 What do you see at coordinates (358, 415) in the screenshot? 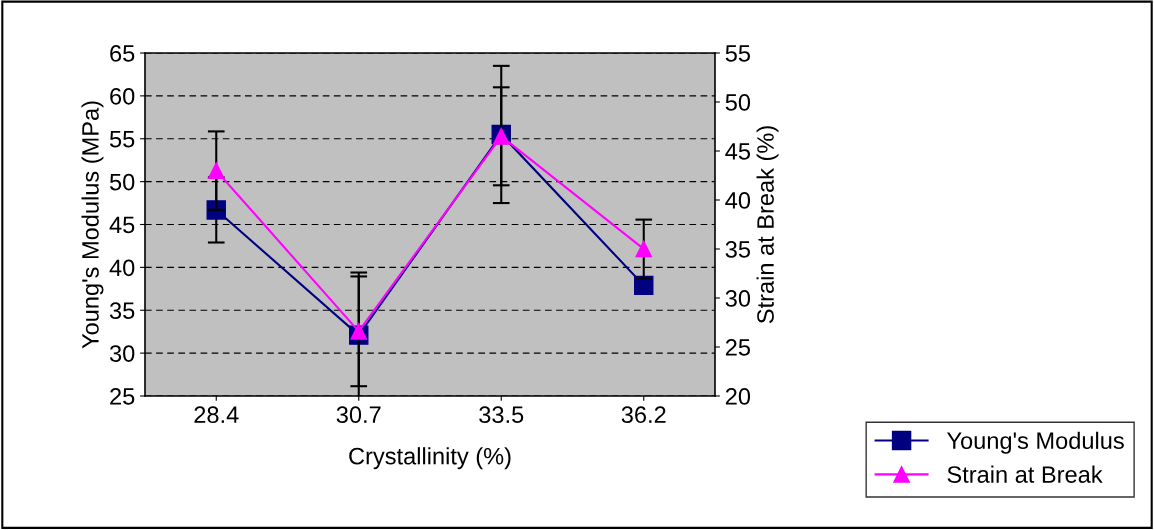
I see `x-tick-label: 30.7` at bounding box center [358, 415].